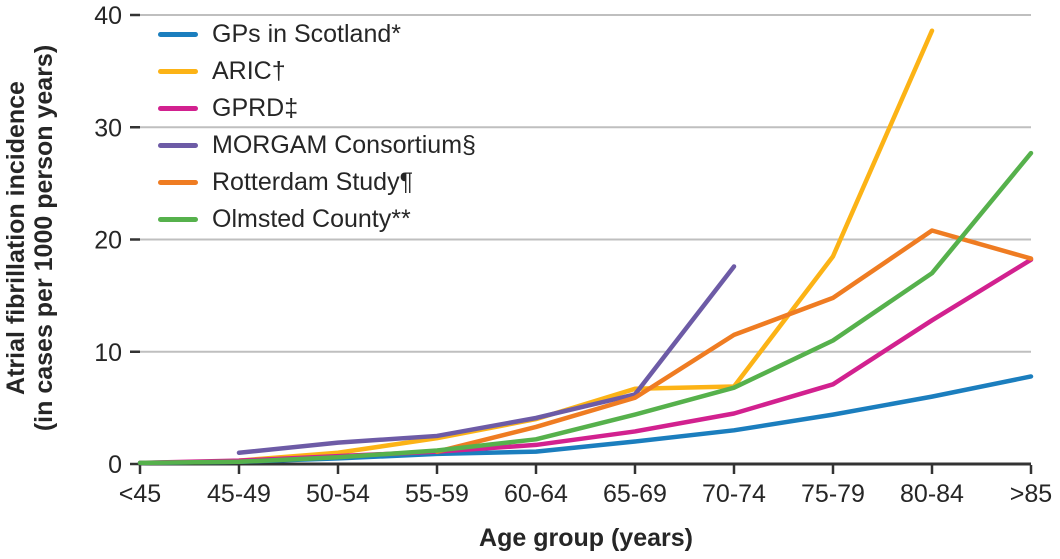  Describe the element at coordinates (317, 71) in the screenshot. I see `legend-item-aric: ARIC†` at that location.